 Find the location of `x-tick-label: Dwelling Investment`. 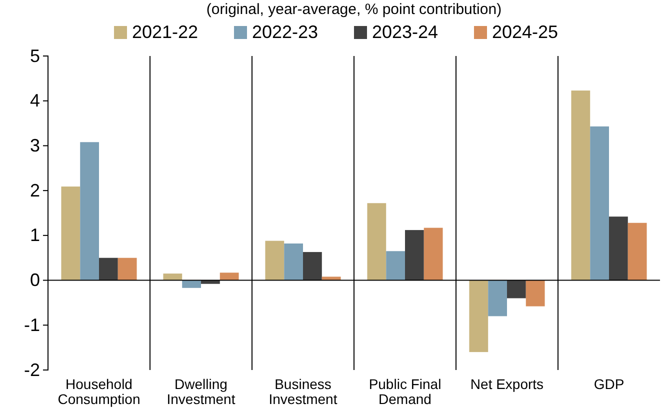

x-tick-label: Dwelling Investment is located at coordinates (201, 391).